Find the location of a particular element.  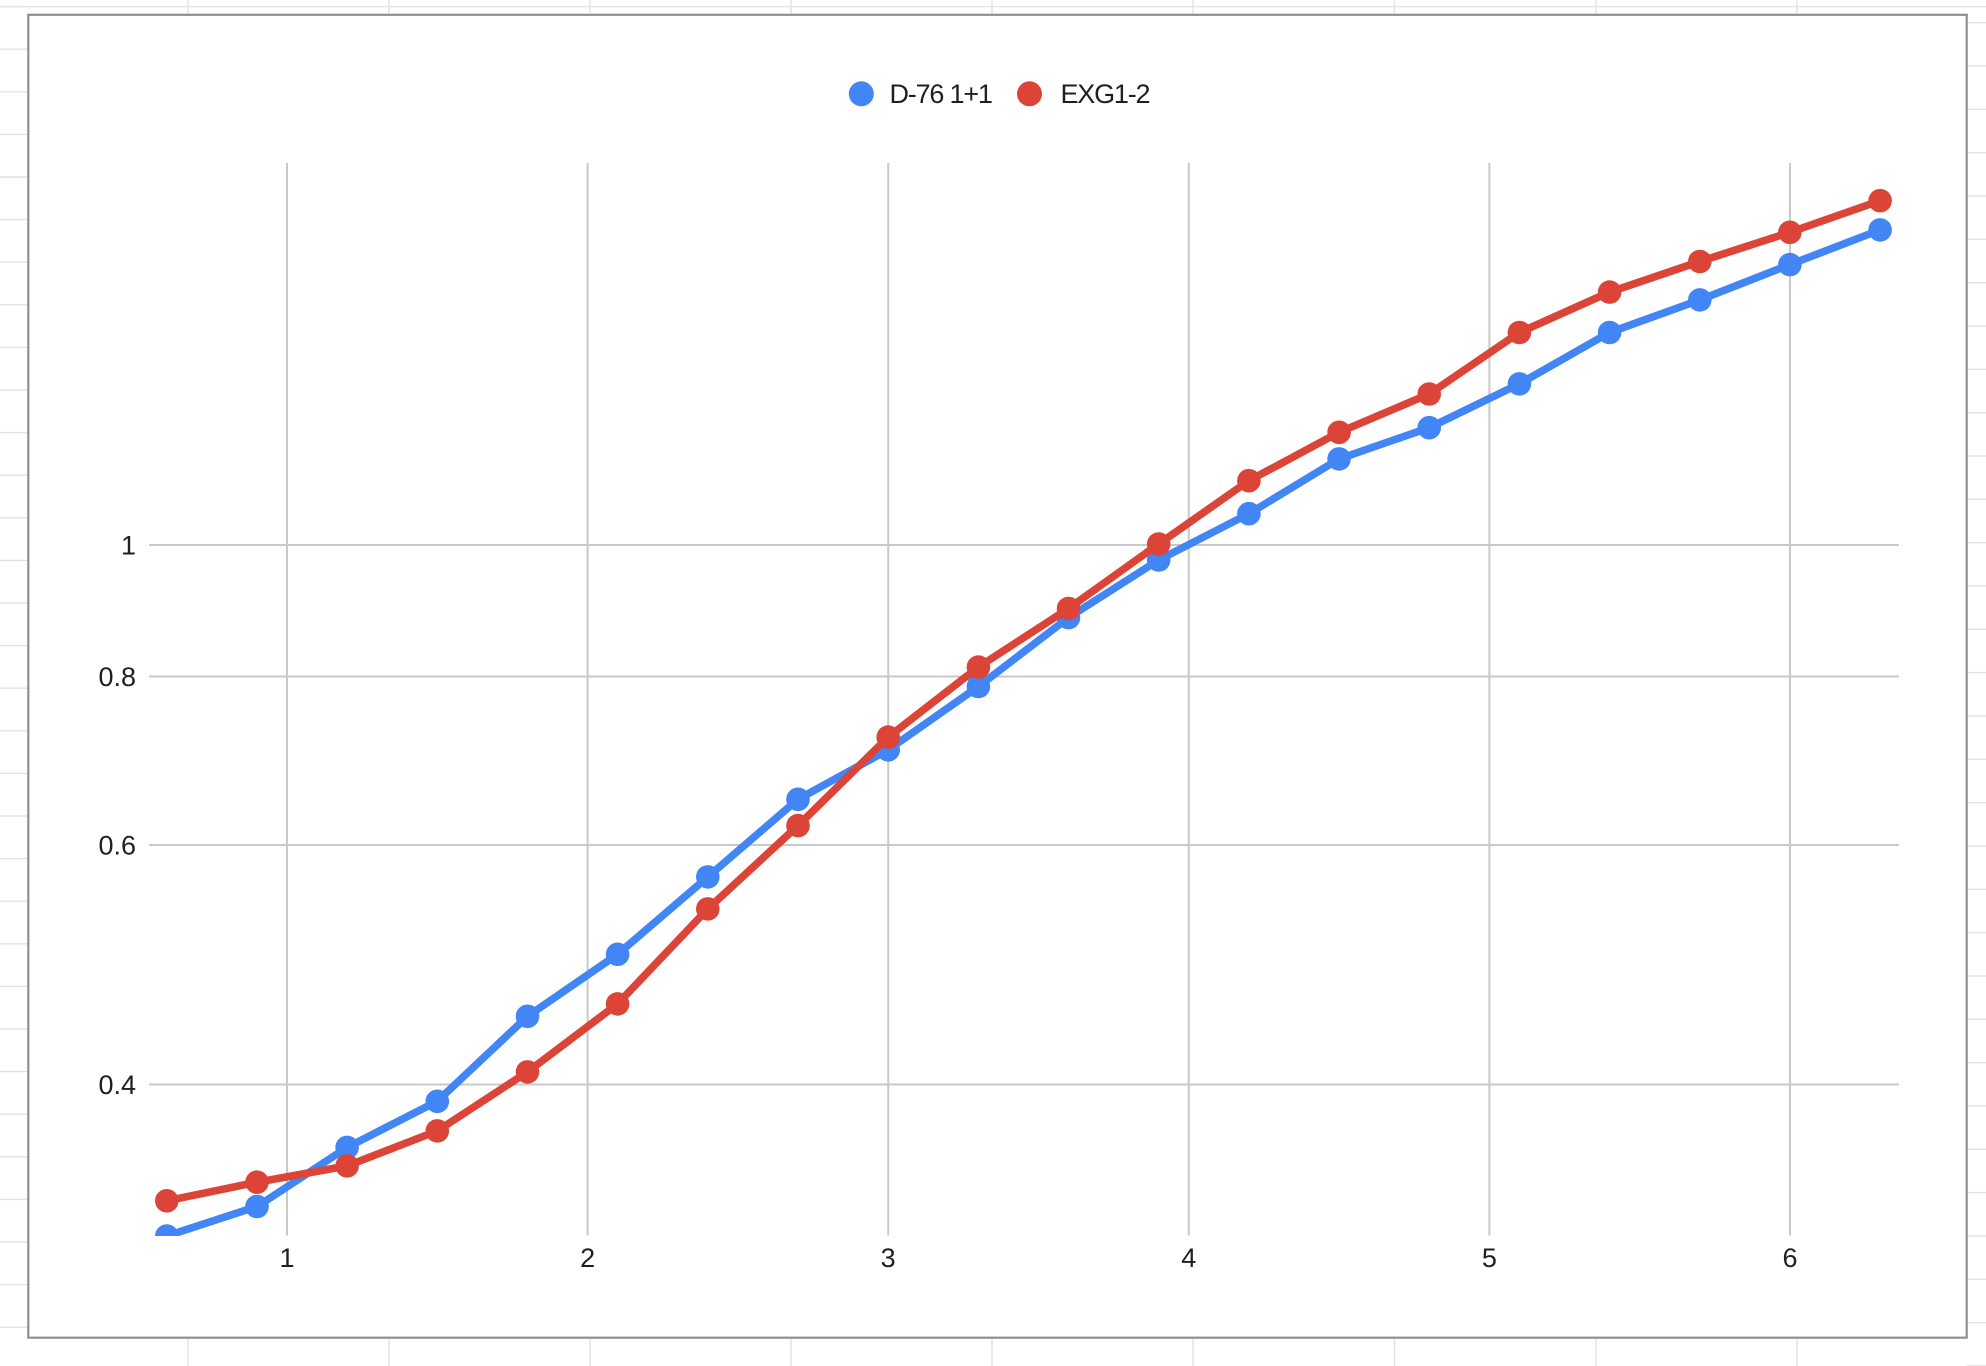

svg-text: 0.8 is located at coordinates (117, 677).